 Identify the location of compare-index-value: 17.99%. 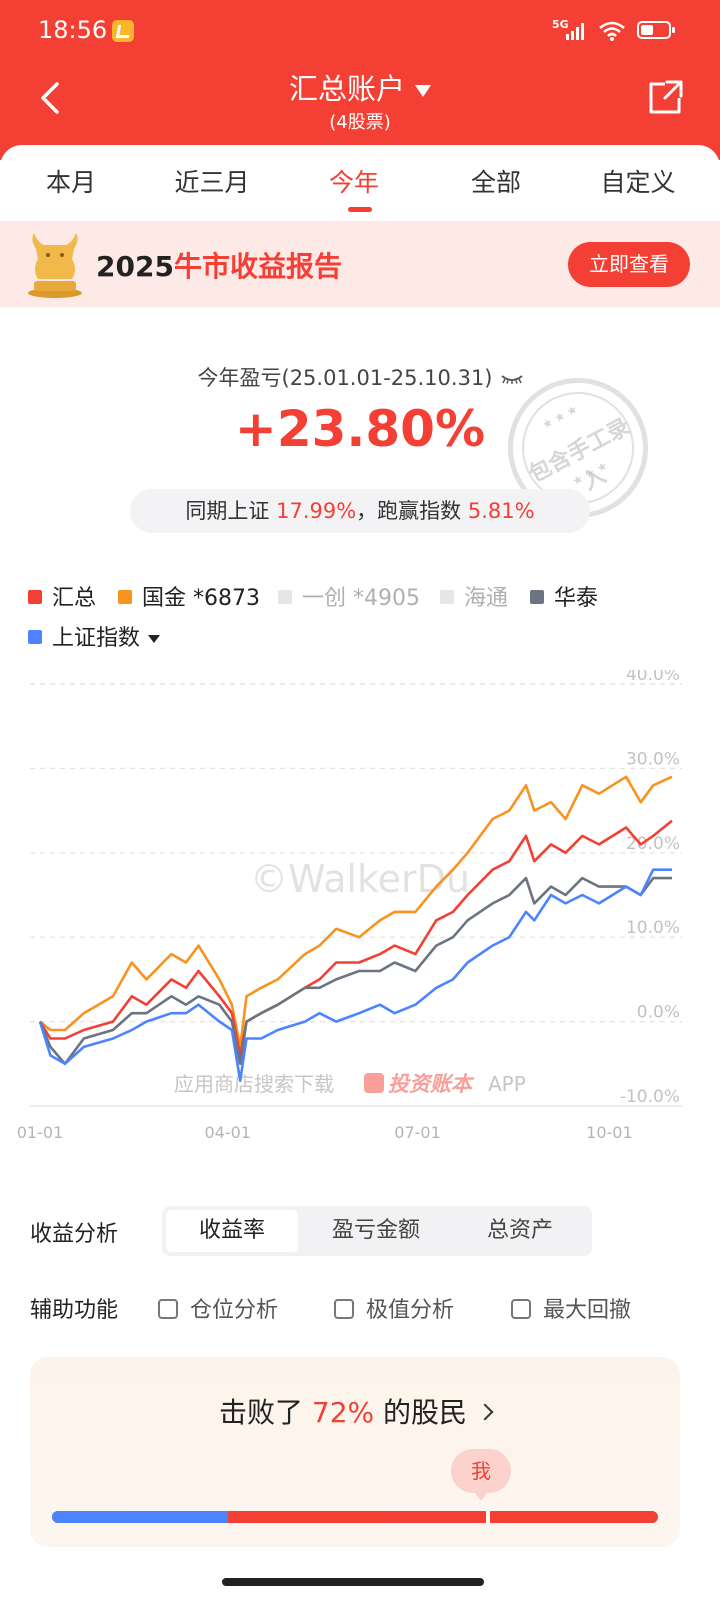
(316, 511).